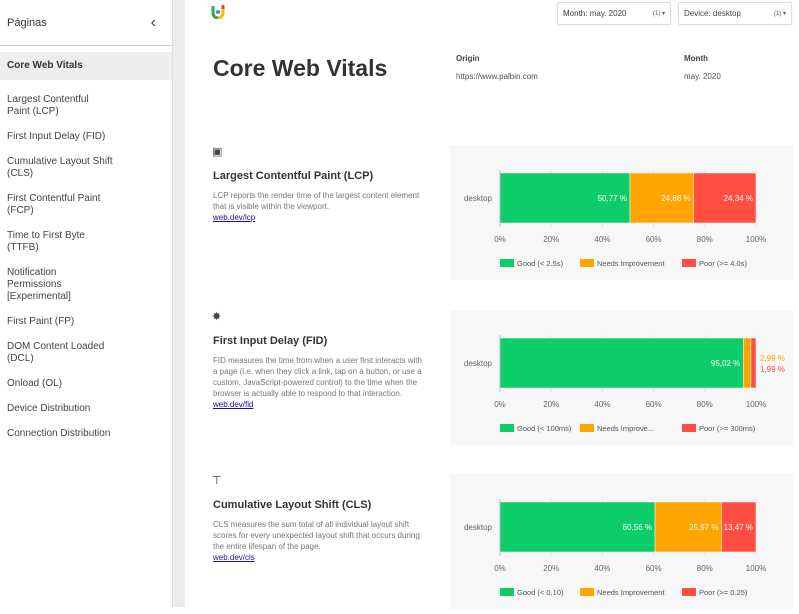  What do you see at coordinates (703, 527) in the screenshot?
I see `data-label: 25,97 %` at bounding box center [703, 527].